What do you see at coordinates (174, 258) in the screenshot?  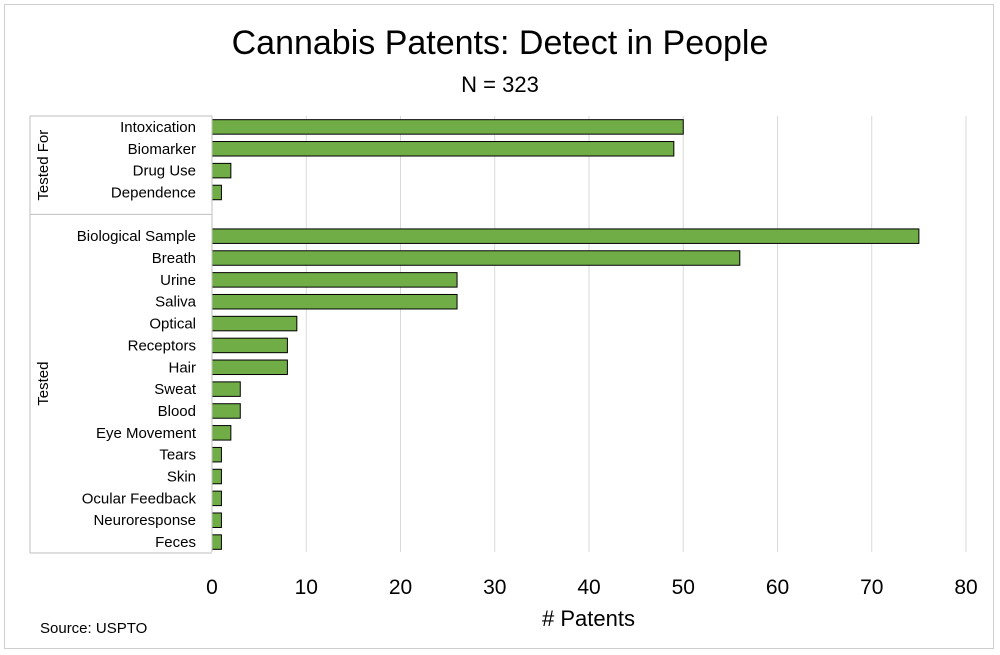 I see `category-label: Breath` at bounding box center [174, 258].